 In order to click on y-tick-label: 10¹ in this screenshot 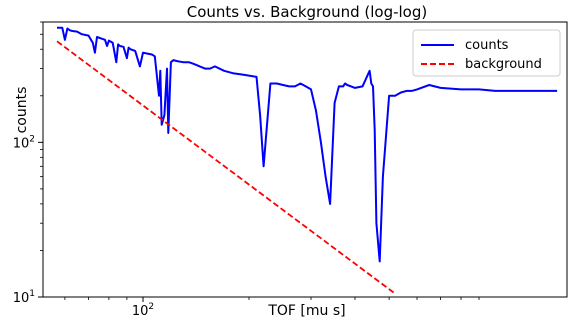, I will do `click(24, 297)`.